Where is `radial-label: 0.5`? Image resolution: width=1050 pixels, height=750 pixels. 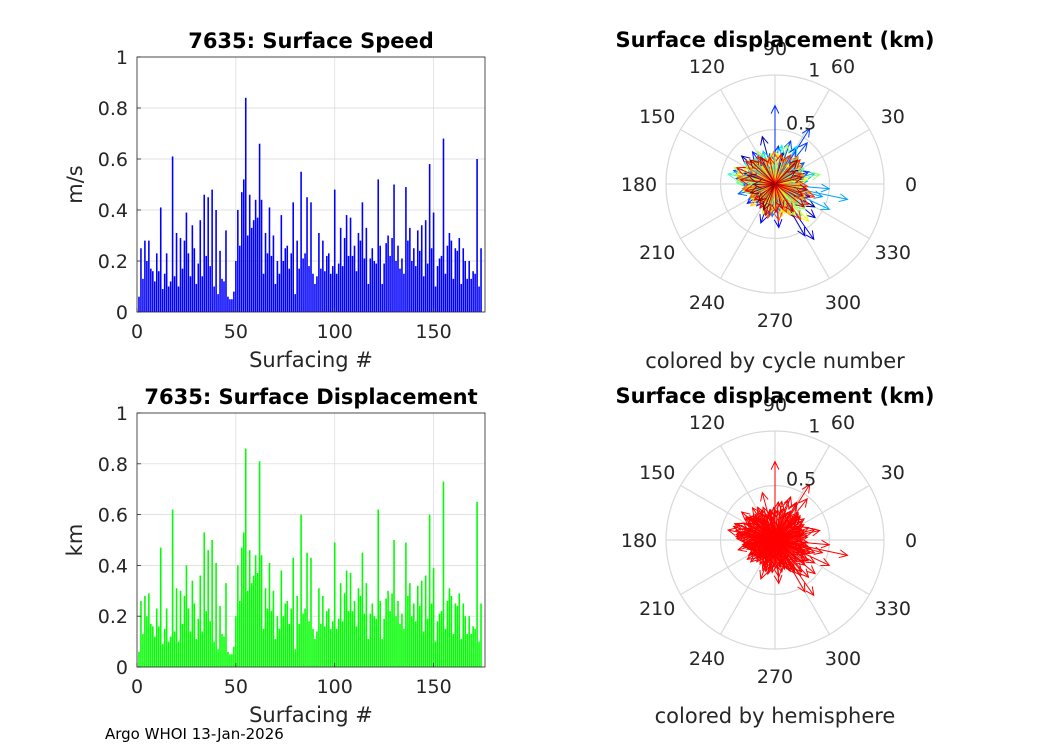 radial-label: 0.5 is located at coordinates (801, 479).